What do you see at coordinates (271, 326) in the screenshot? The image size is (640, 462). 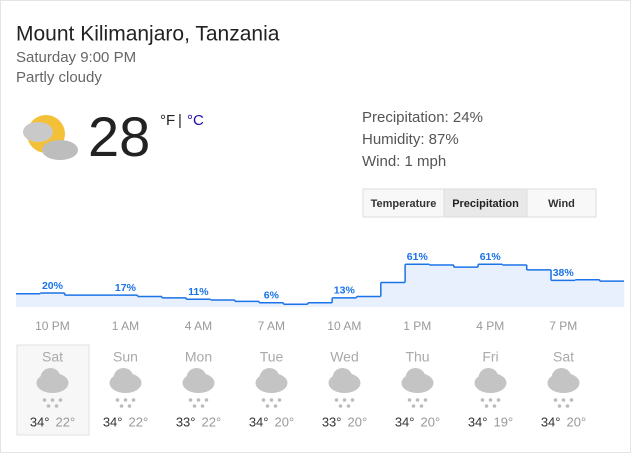 I see `x-tick-label: 7 AM` at bounding box center [271, 326].